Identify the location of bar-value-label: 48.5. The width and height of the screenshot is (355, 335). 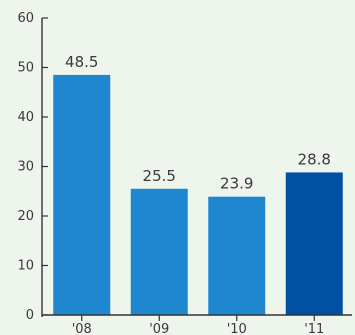
(81, 62).